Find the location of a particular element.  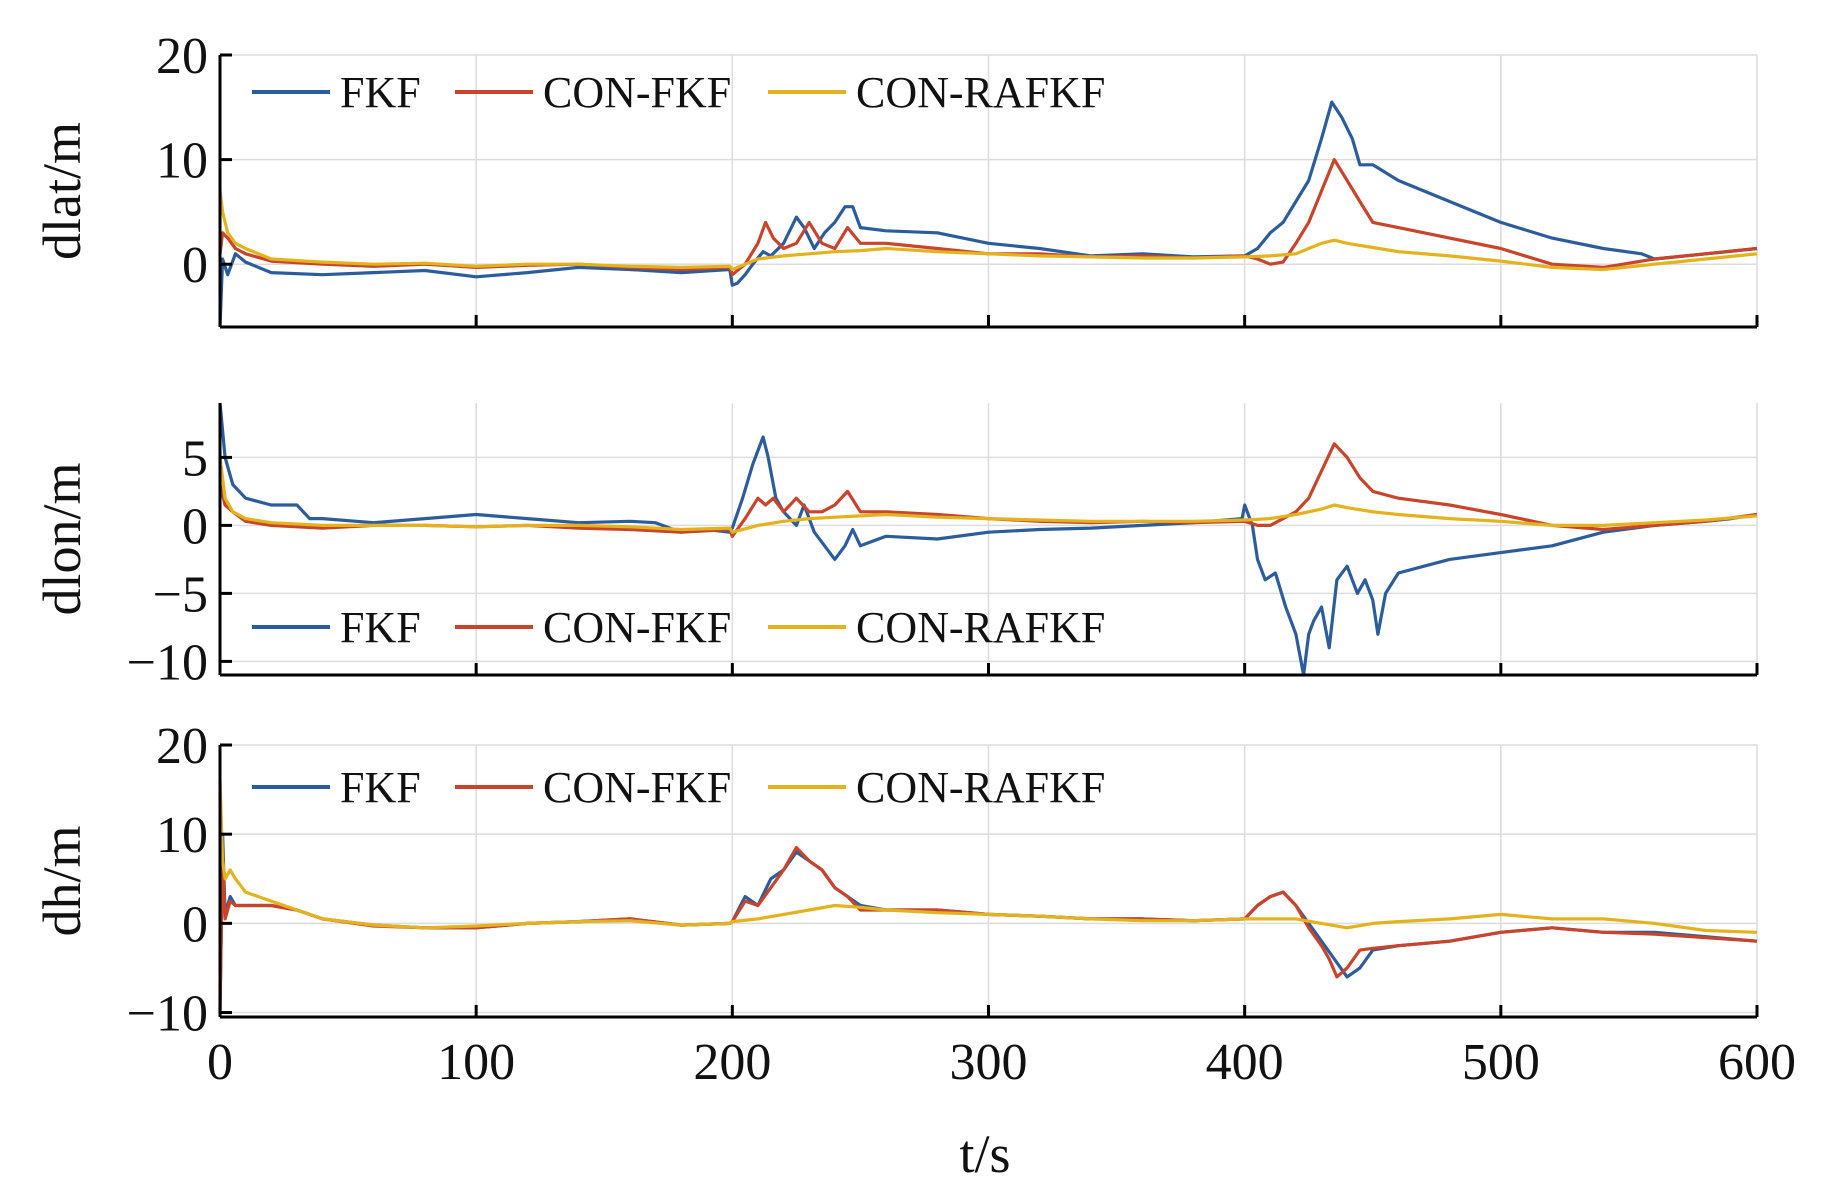

y-tick-label: 5 is located at coordinates (195, 458).